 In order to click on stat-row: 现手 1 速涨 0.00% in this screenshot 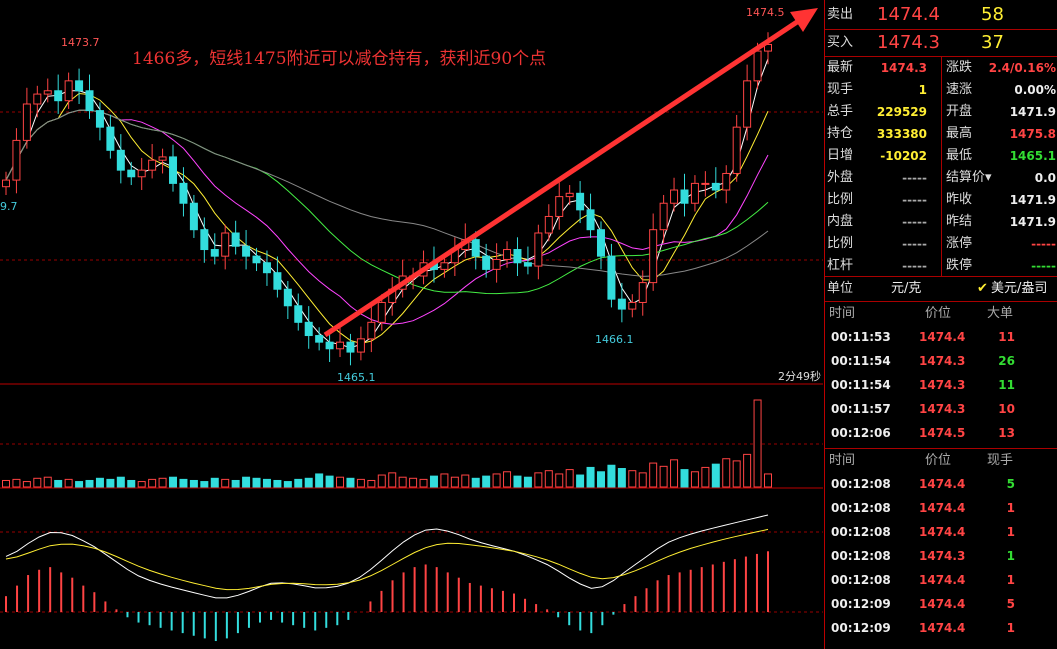, I will do `click(941, 90)`.